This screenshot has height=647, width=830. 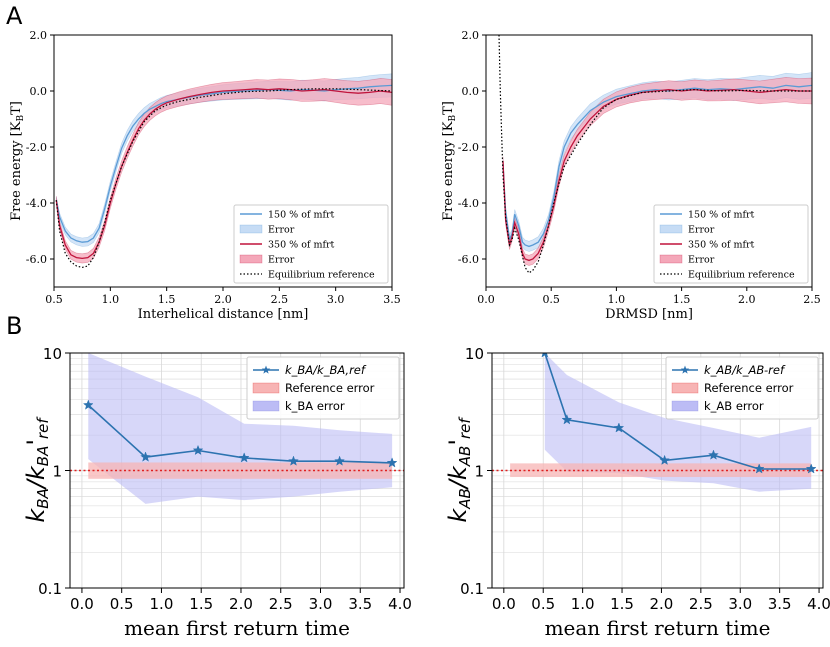 I want to click on panel-label-a: A, so click(x=14, y=16).